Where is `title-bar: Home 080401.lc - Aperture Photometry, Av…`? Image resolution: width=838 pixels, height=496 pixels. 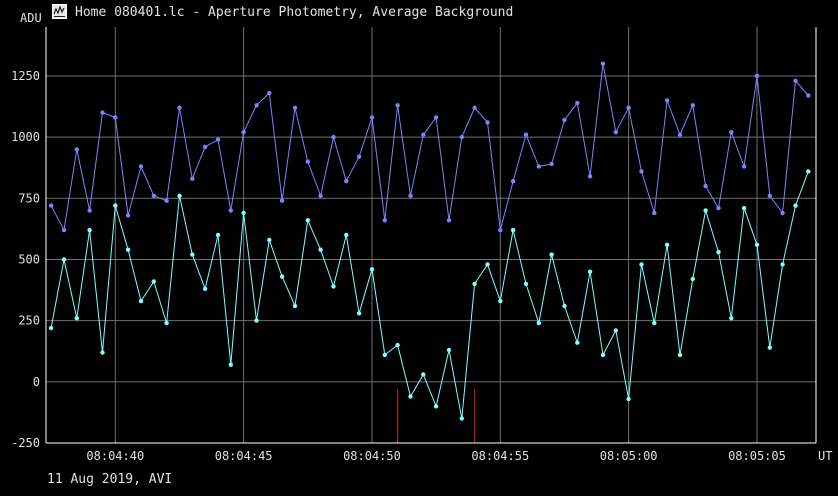
title-bar: Home 080401.lc - Aperture Photometry, Av… is located at coordinates (419, 12).